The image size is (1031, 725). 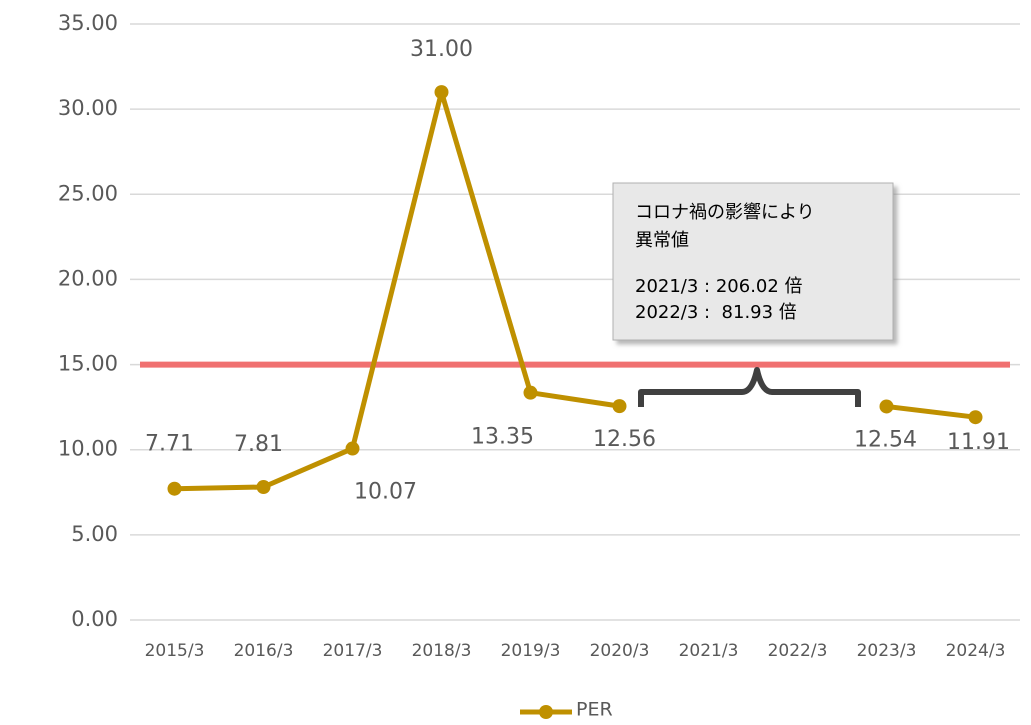 I want to click on x-tick-label: 2024/3, so click(x=976, y=651).